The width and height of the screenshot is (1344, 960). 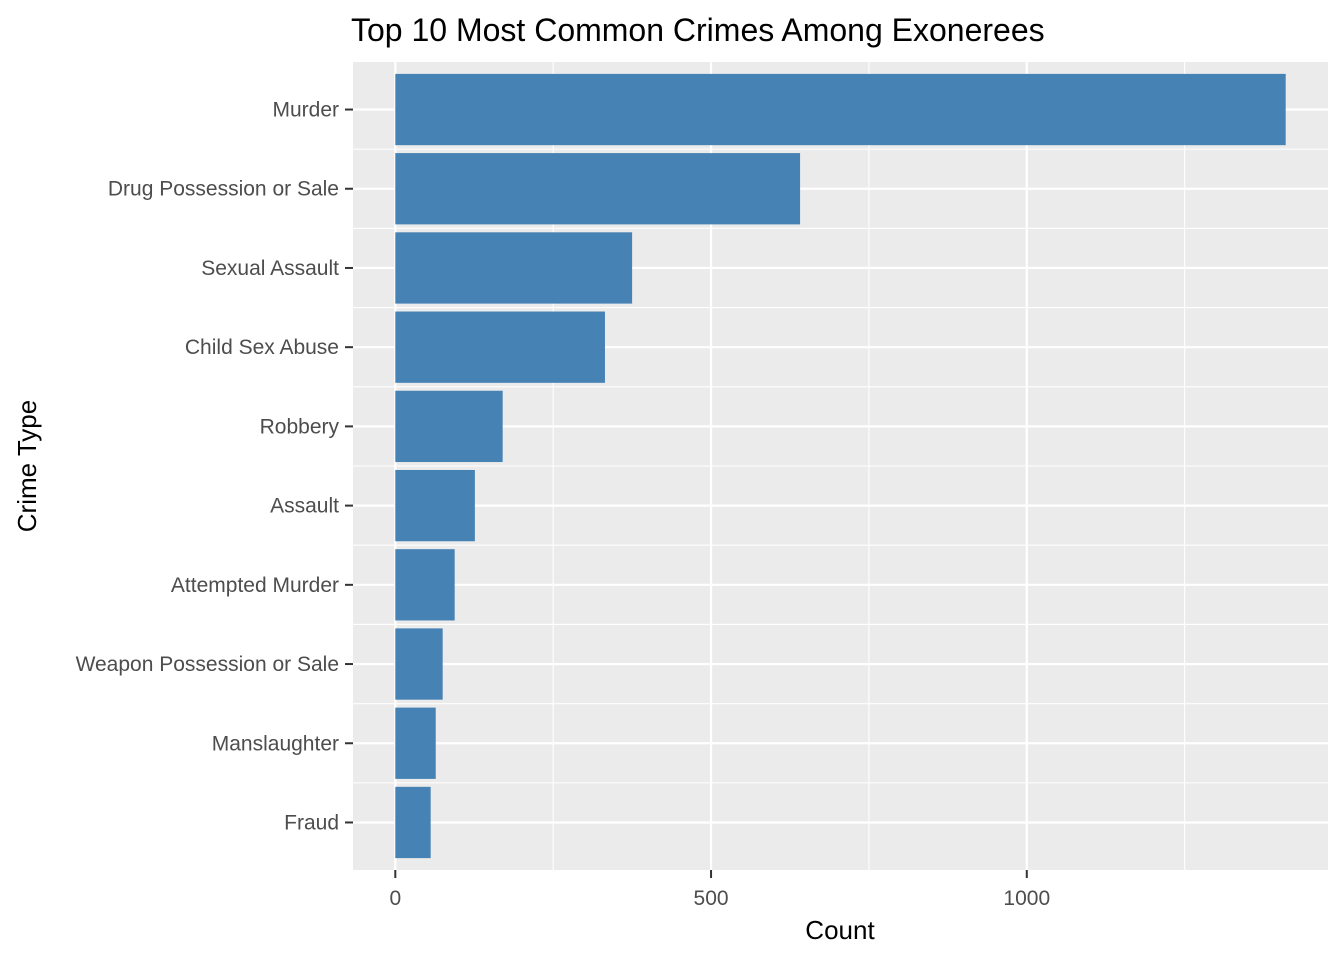 I want to click on y-tick-label: Weapon Possession or Sale, so click(x=207, y=664).